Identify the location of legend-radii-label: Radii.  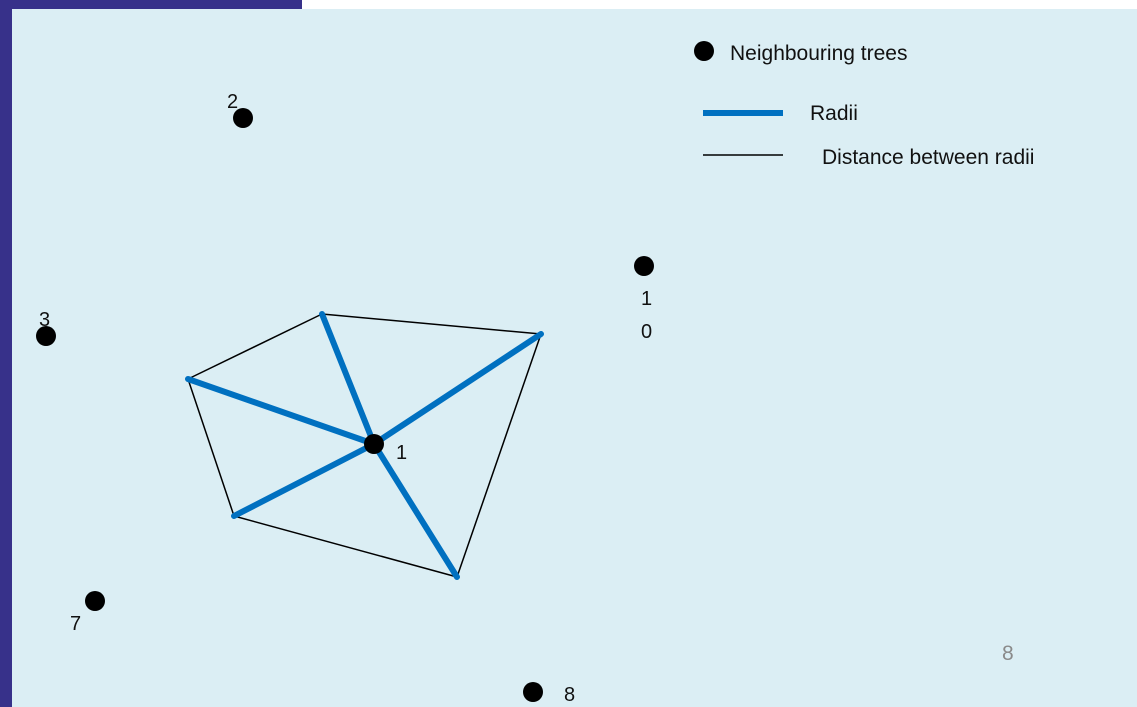
(834, 113).